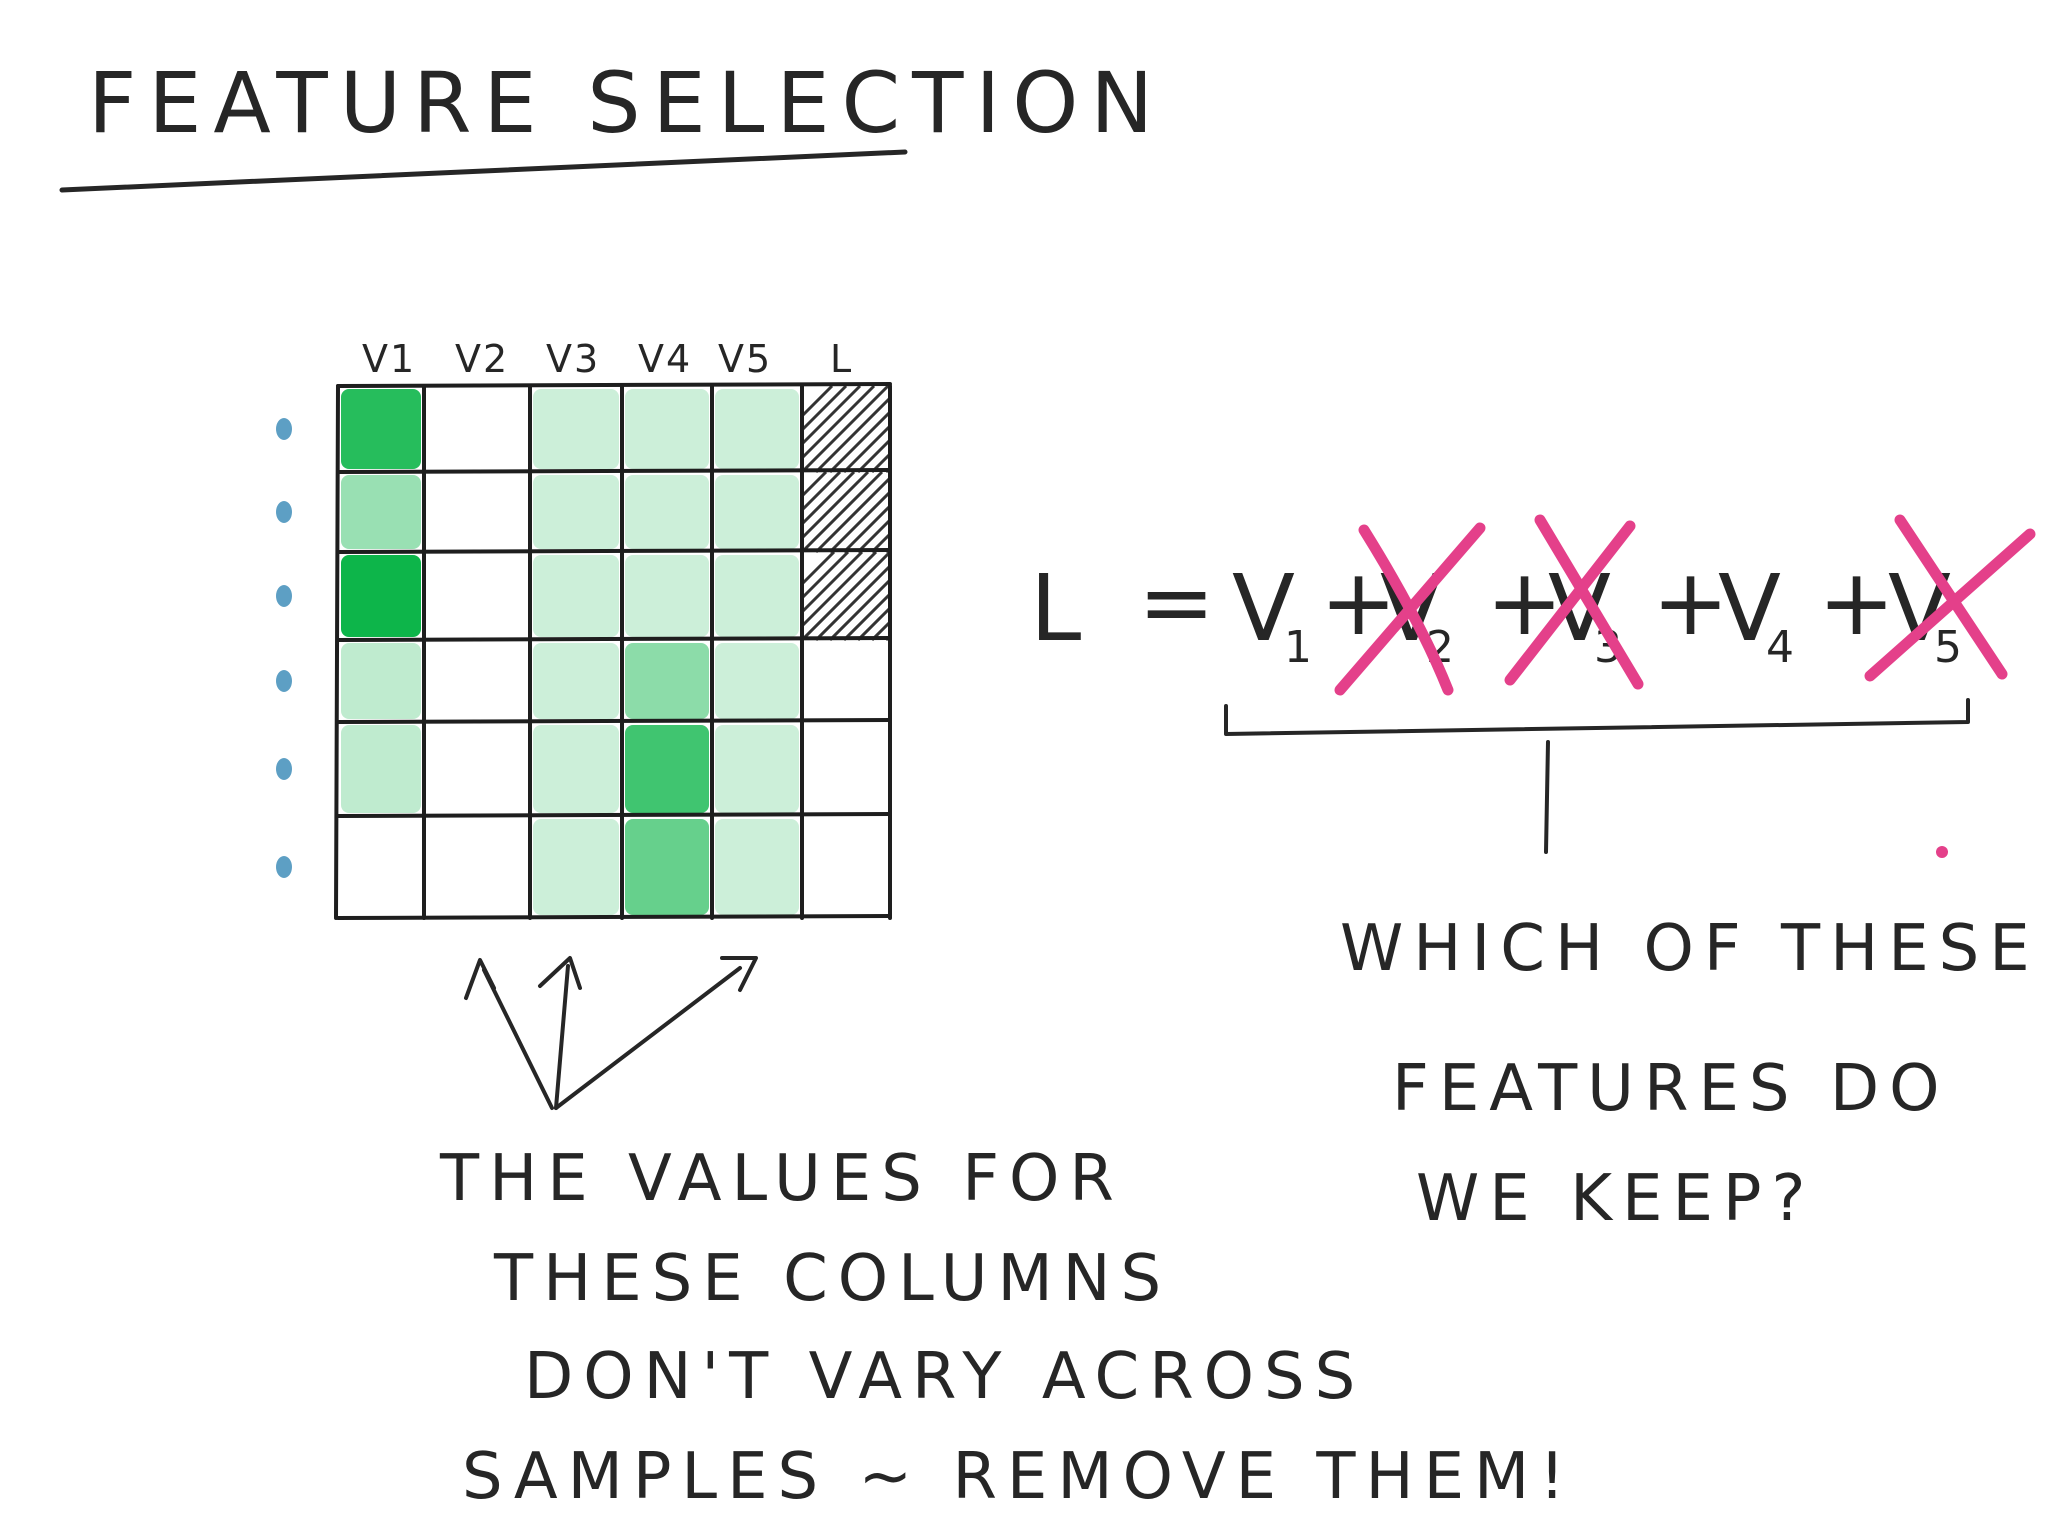  Describe the element at coordinates (562, 1037) in the screenshot. I see `arrow-to-v3` at that location.